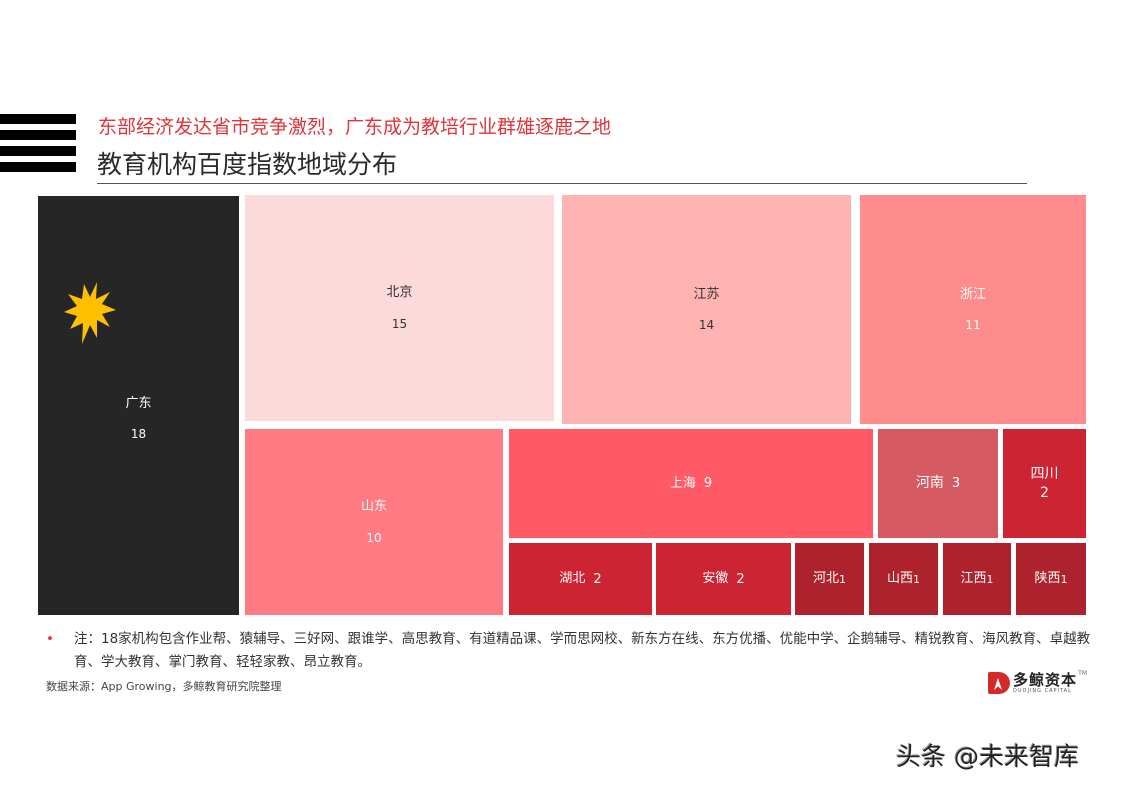 Image resolution: width=1122 pixels, height=793 pixels. I want to click on starburst-icon, so click(90, 313).